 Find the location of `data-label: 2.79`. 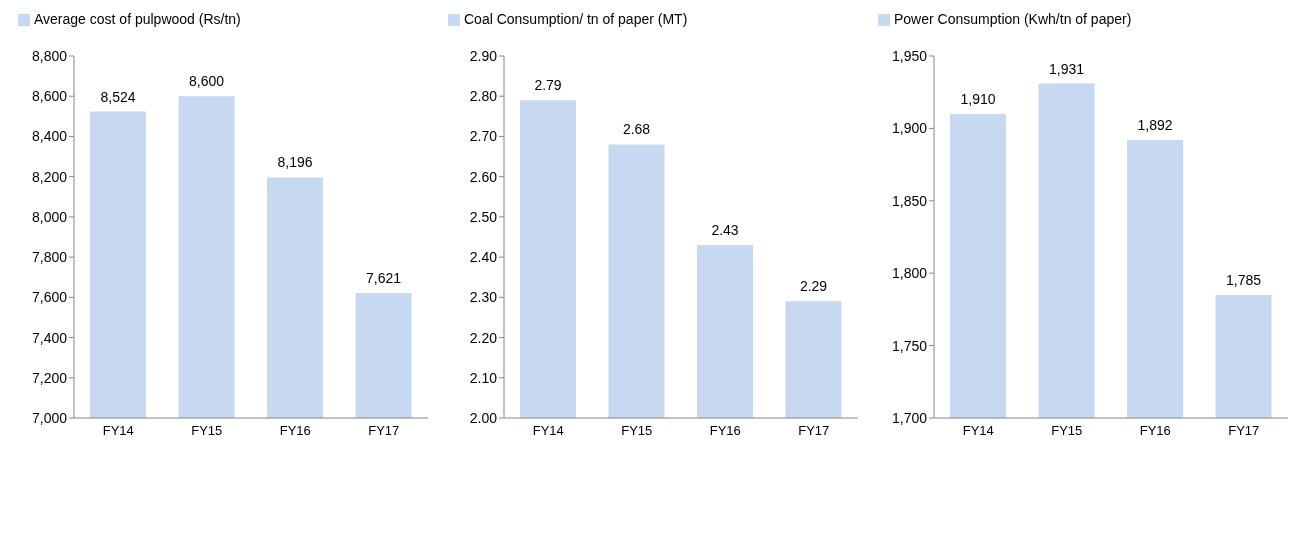

data-label: 2.79 is located at coordinates (548, 85).